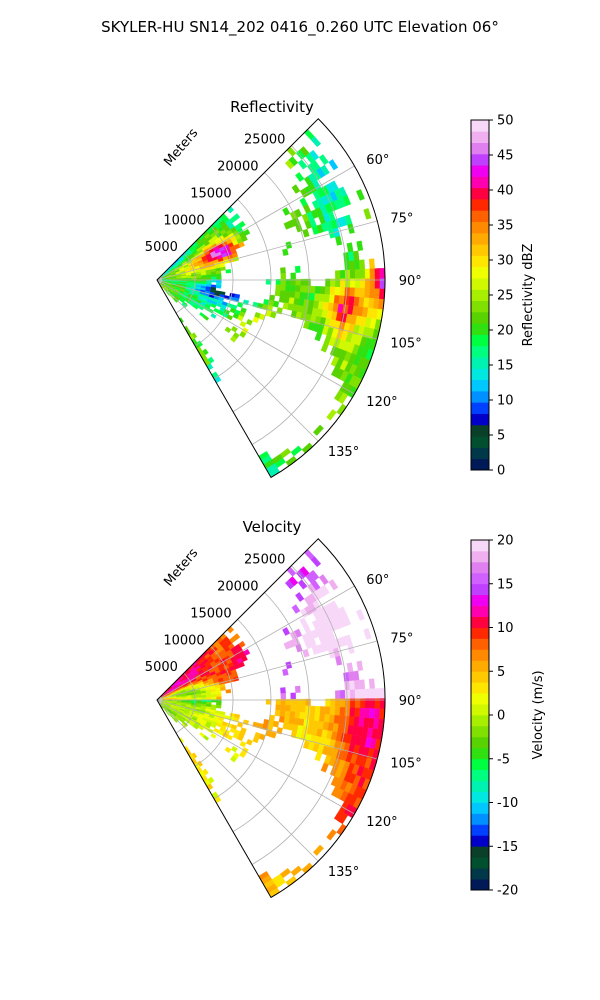  Describe the element at coordinates (503, 759) in the screenshot. I see `colorbar-tick-label: -5` at that location.